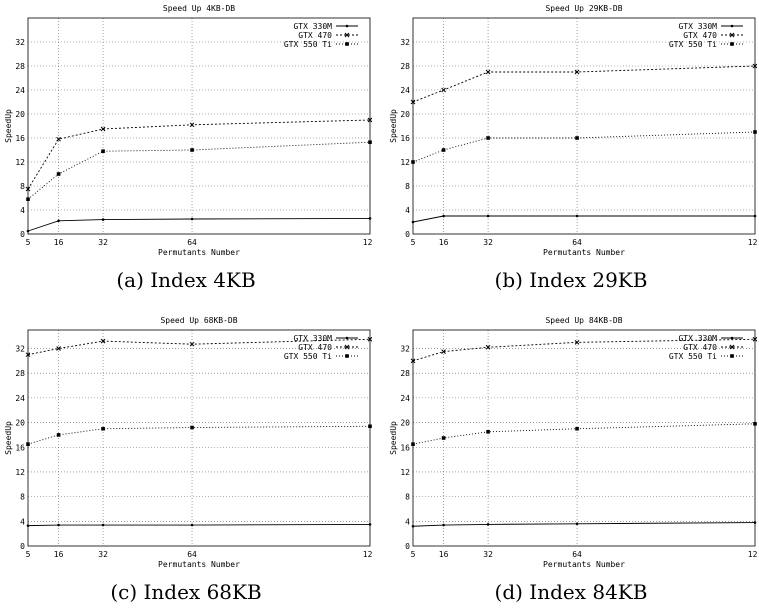 This screenshot has height=612, width=759. What do you see at coordinates (571, 280) in the screenshot?
I see `caption-b: (b) Index 29KB` at bounding box center [571, 280].